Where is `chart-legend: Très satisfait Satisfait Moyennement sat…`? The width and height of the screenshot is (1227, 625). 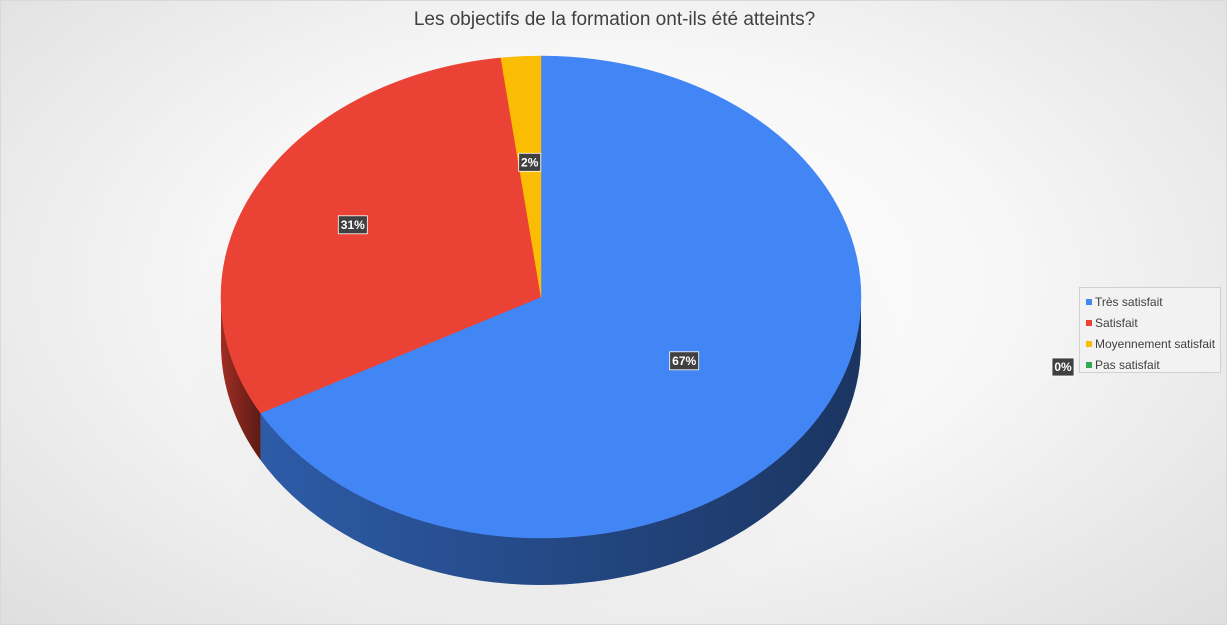
chart-legend: Très satisfait Satisfait Moyennement sat… is located at coordinates (1150, 330).